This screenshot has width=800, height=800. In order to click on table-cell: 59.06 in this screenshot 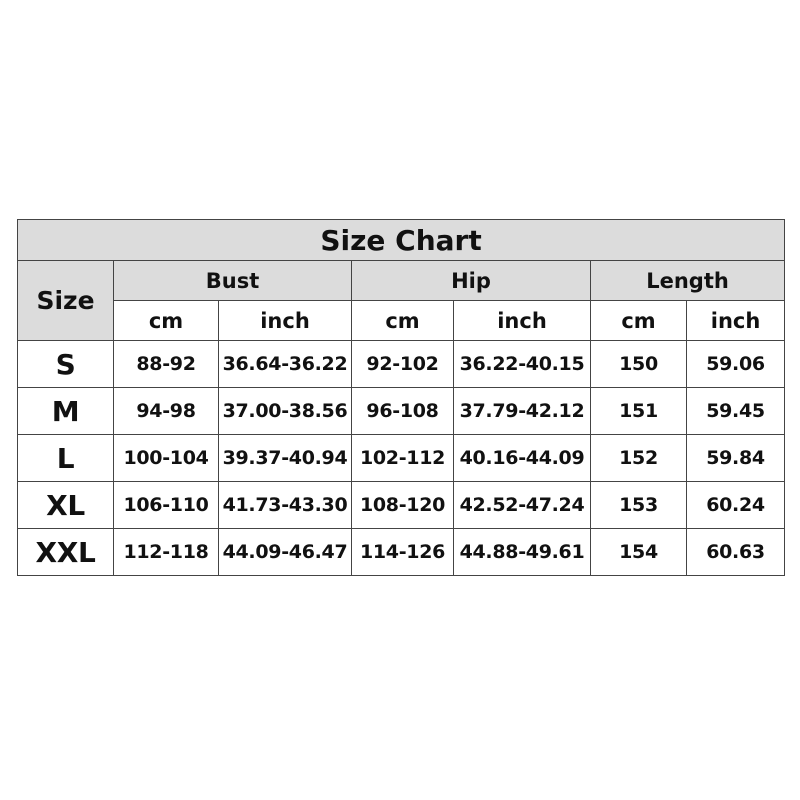, I will do `click(735, 364)`.